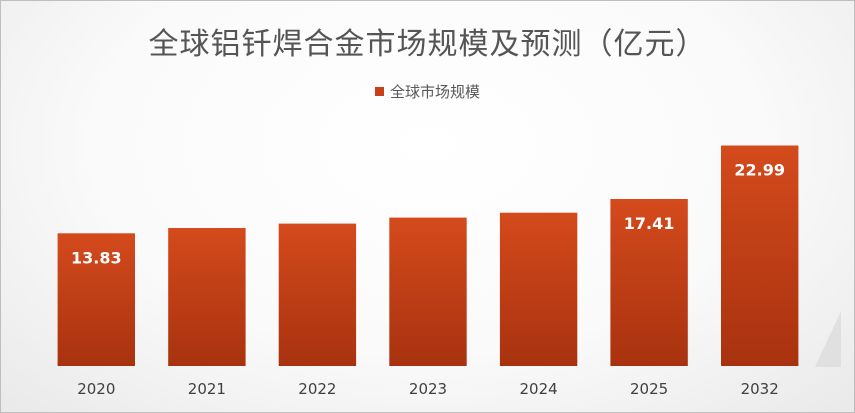 The width and height of the screenshot is (855, 413). Describe the element at coordinates (434, 92) in the screenshot. I see `legend-label: 全球市场规模` at that location.